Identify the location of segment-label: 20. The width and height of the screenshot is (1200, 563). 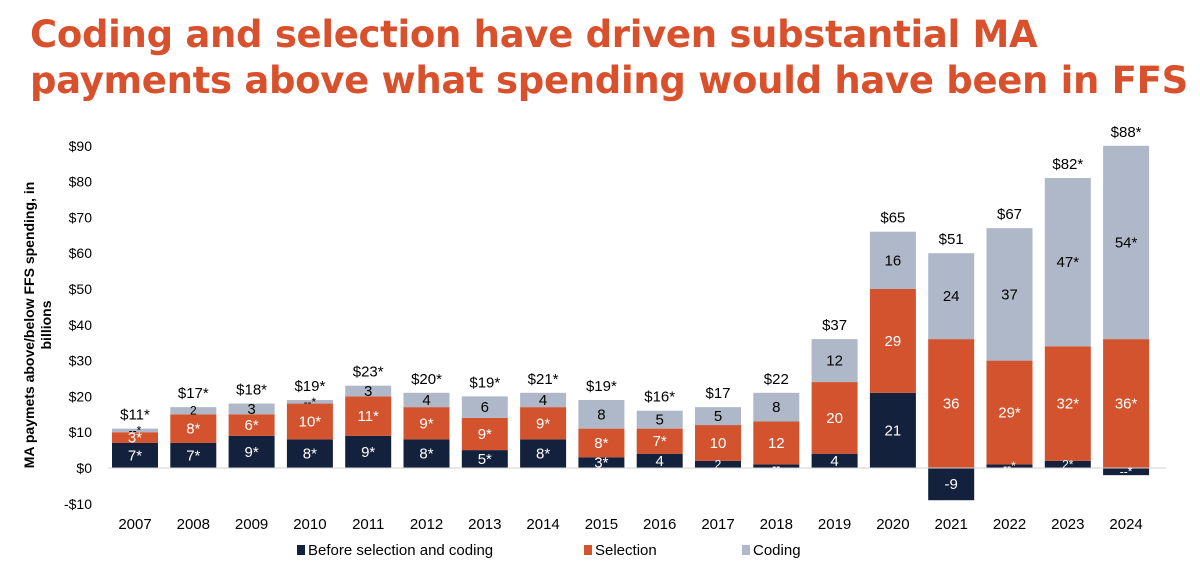
(834, 418).